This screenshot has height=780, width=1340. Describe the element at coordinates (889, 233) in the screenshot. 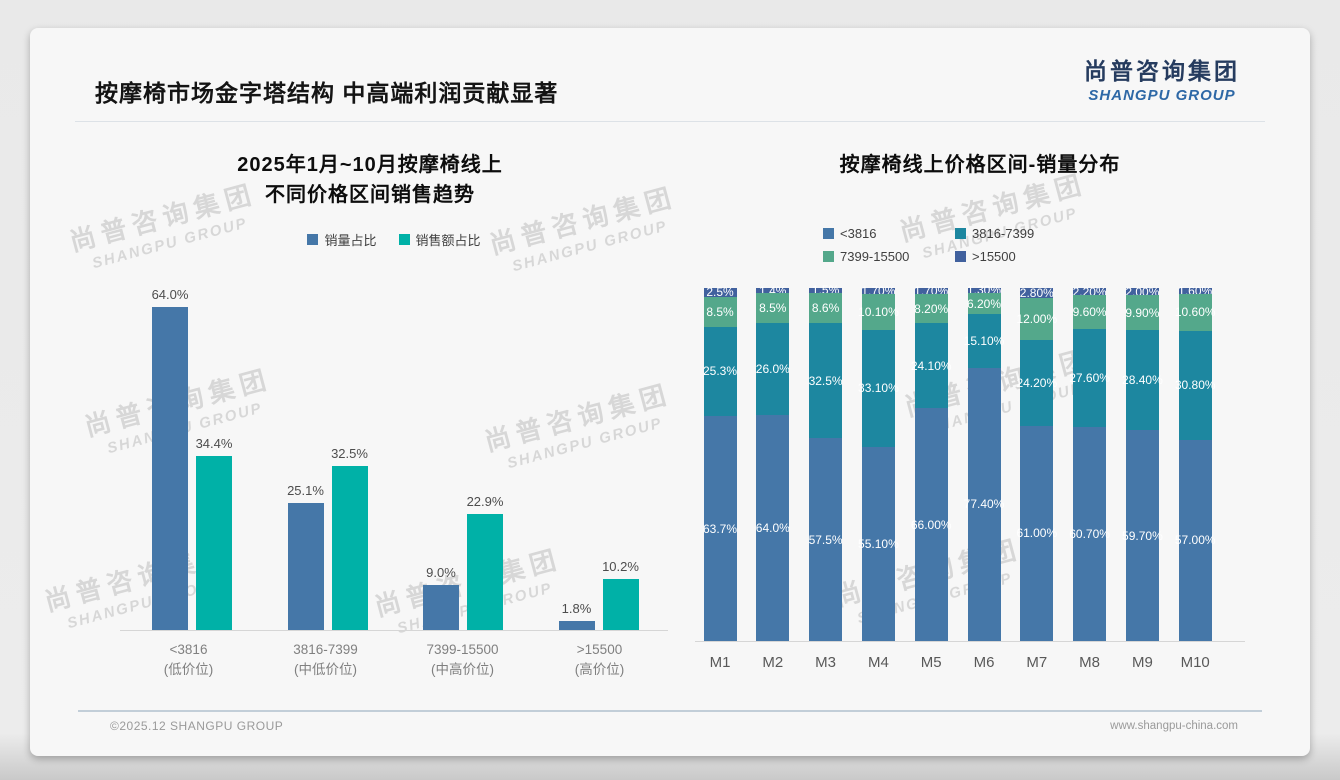

I see `legend-item: <3816` at that location.